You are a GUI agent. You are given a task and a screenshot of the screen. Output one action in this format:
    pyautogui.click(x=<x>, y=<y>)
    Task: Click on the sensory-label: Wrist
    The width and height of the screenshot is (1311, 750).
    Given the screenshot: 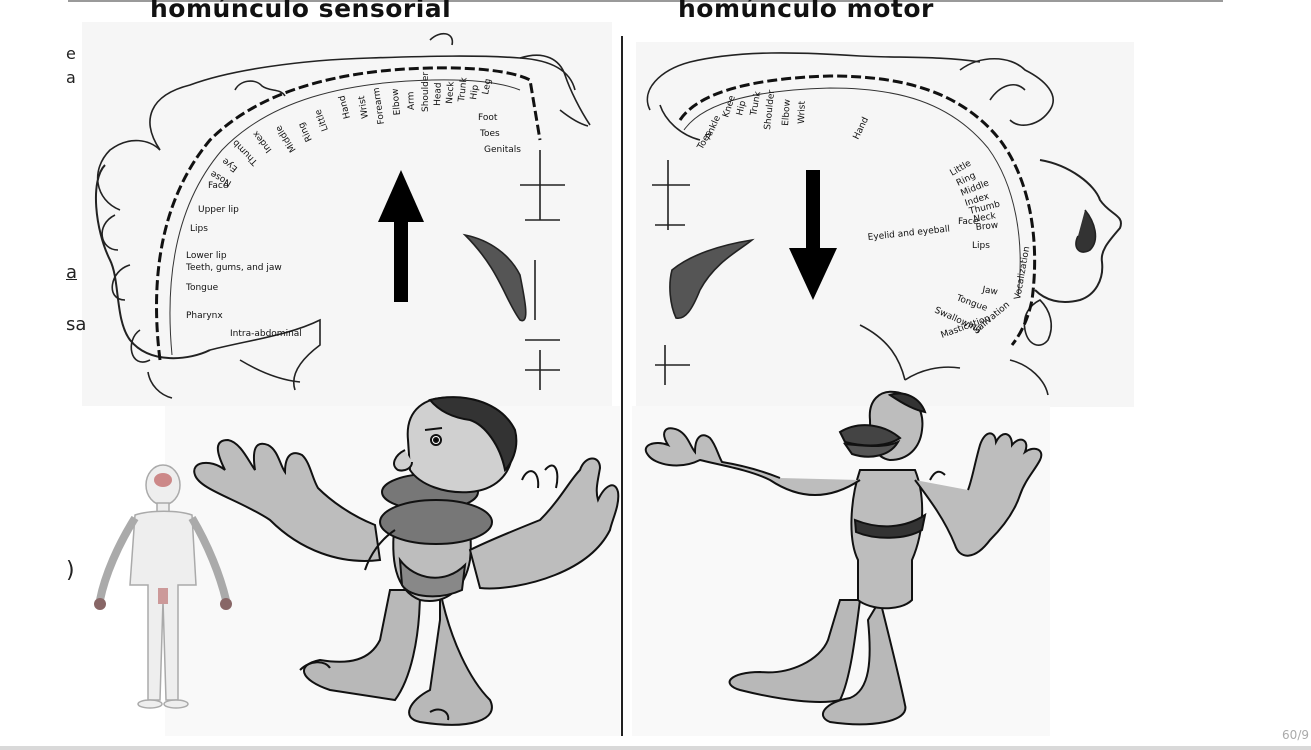 What is the action you would take?
    pyautogui.click(x=364, y=106)
    